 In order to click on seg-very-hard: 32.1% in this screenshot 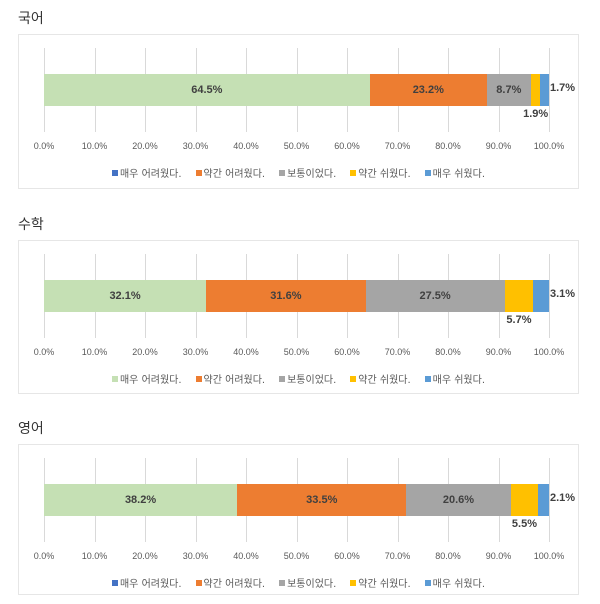, I will do `click(125, 296)`.